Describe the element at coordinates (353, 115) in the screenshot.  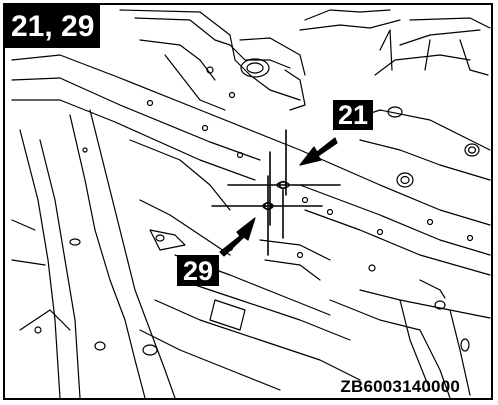
I see `callout-label-21: 21` at that location.